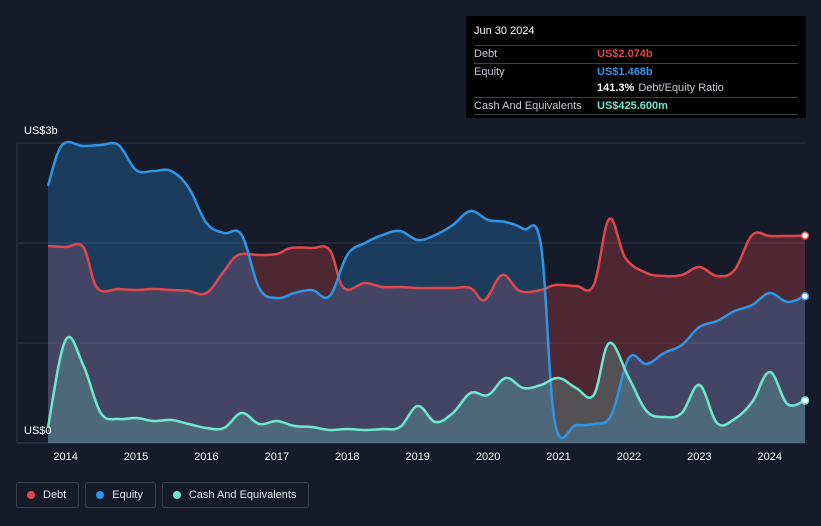 This screenshot has width=821, height=526. I want to click on tooltip-equity-value: US$1.468b, so click(625, 71).